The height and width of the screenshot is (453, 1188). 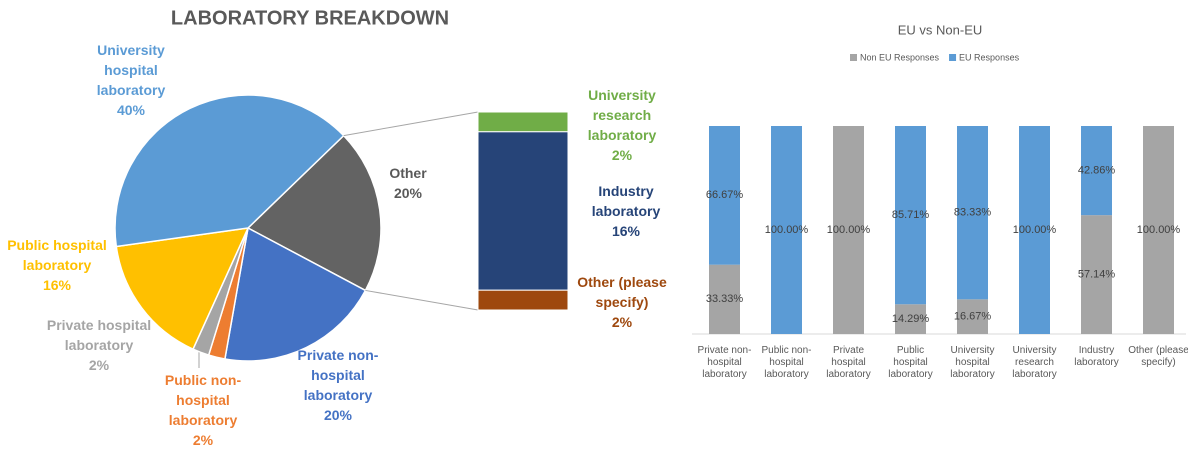 What do you see at coordinates (310, 18) in the screenshot?
I see `pie-title: LABORATORY BREAKDOWN` at bounding box center [310, 18].